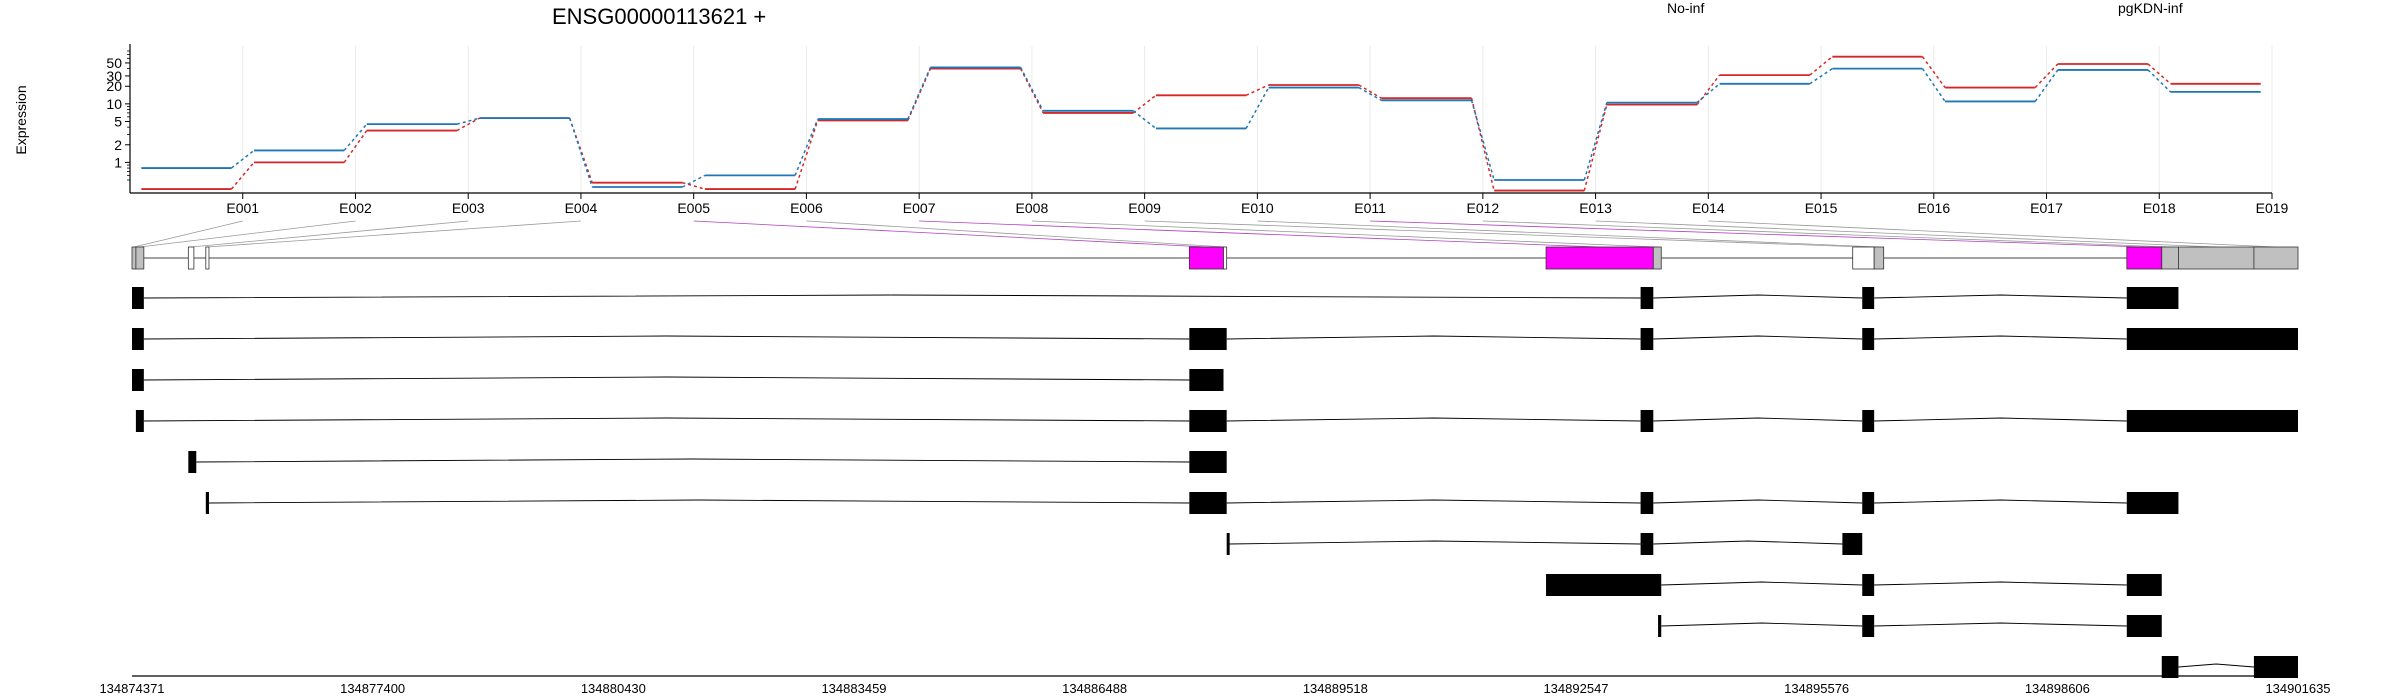 The image size is (2400, 700). Describe the element at coordinates (1708, 208) in the screenshot. I see `exon-label: E014` at that location.